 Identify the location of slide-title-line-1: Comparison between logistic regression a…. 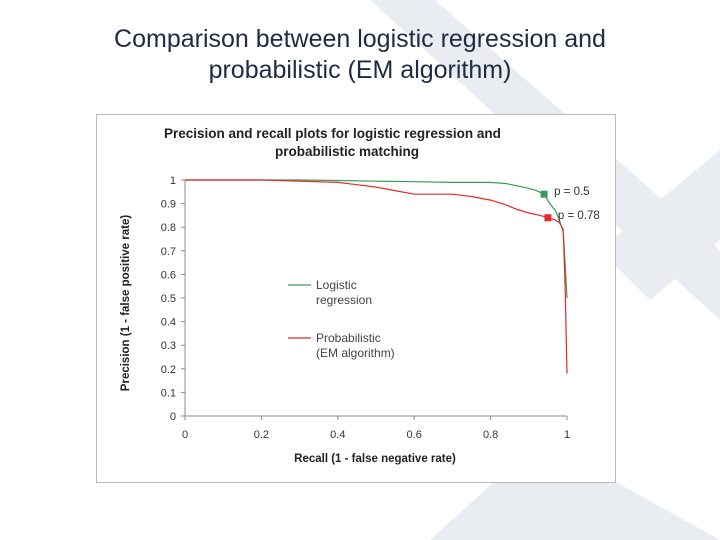
(360, 39).